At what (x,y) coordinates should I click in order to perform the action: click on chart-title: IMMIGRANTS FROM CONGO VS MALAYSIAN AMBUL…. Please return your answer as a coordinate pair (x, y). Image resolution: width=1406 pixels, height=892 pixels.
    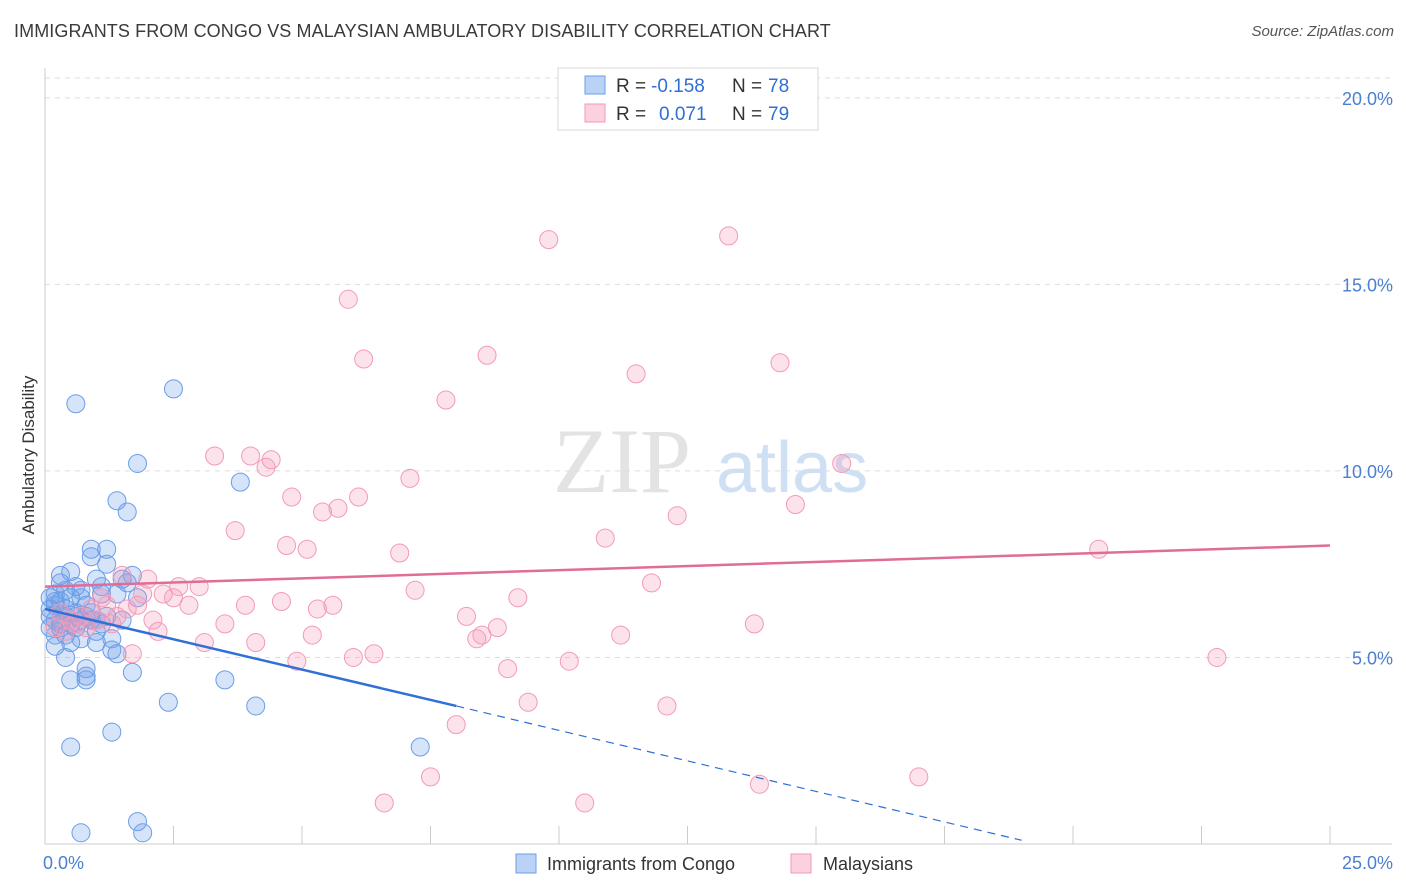
    Looking at the image, I should click on (422, 31).